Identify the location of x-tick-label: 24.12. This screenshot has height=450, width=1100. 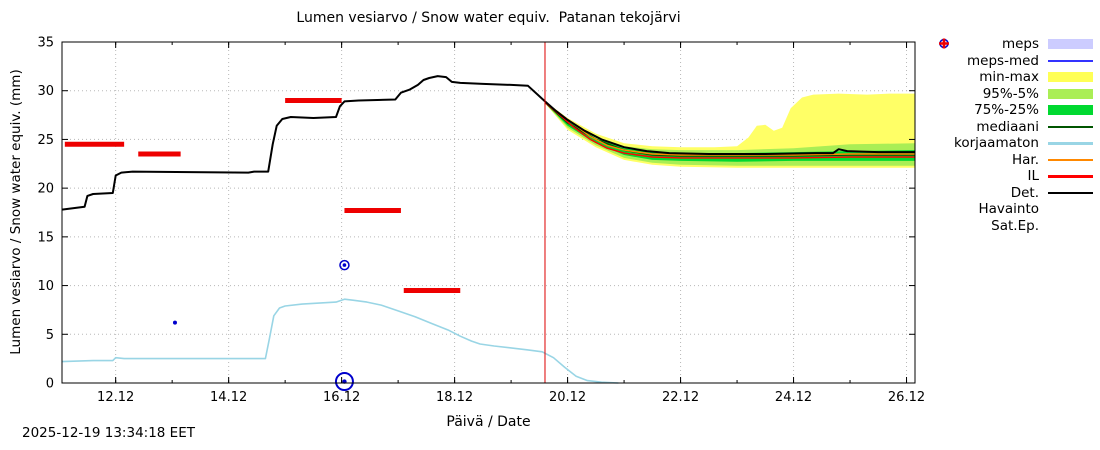
(793, 397).